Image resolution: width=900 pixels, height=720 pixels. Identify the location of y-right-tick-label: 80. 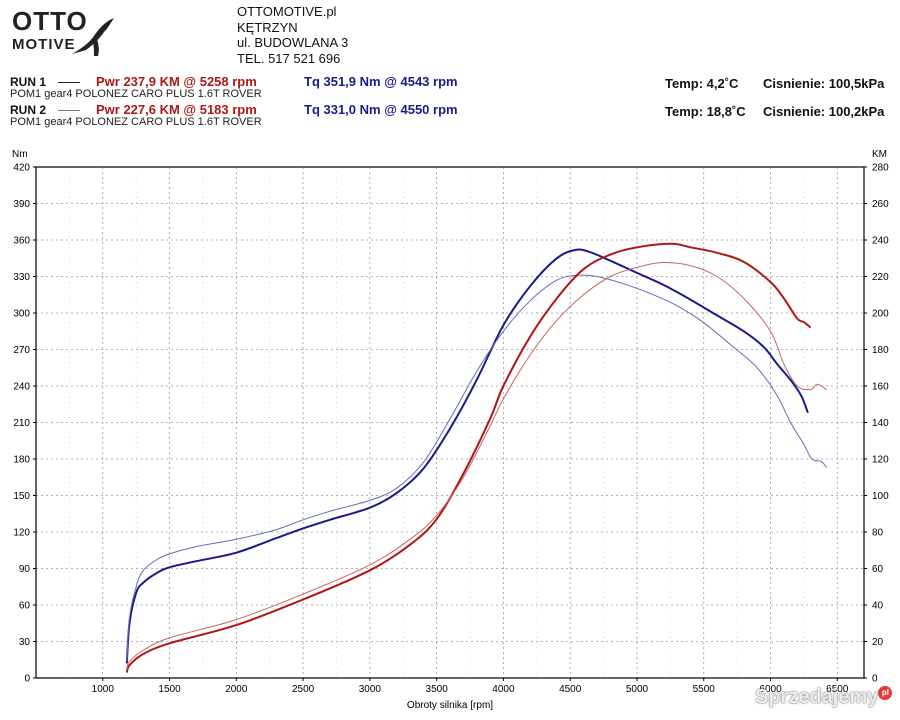
(878, 533).